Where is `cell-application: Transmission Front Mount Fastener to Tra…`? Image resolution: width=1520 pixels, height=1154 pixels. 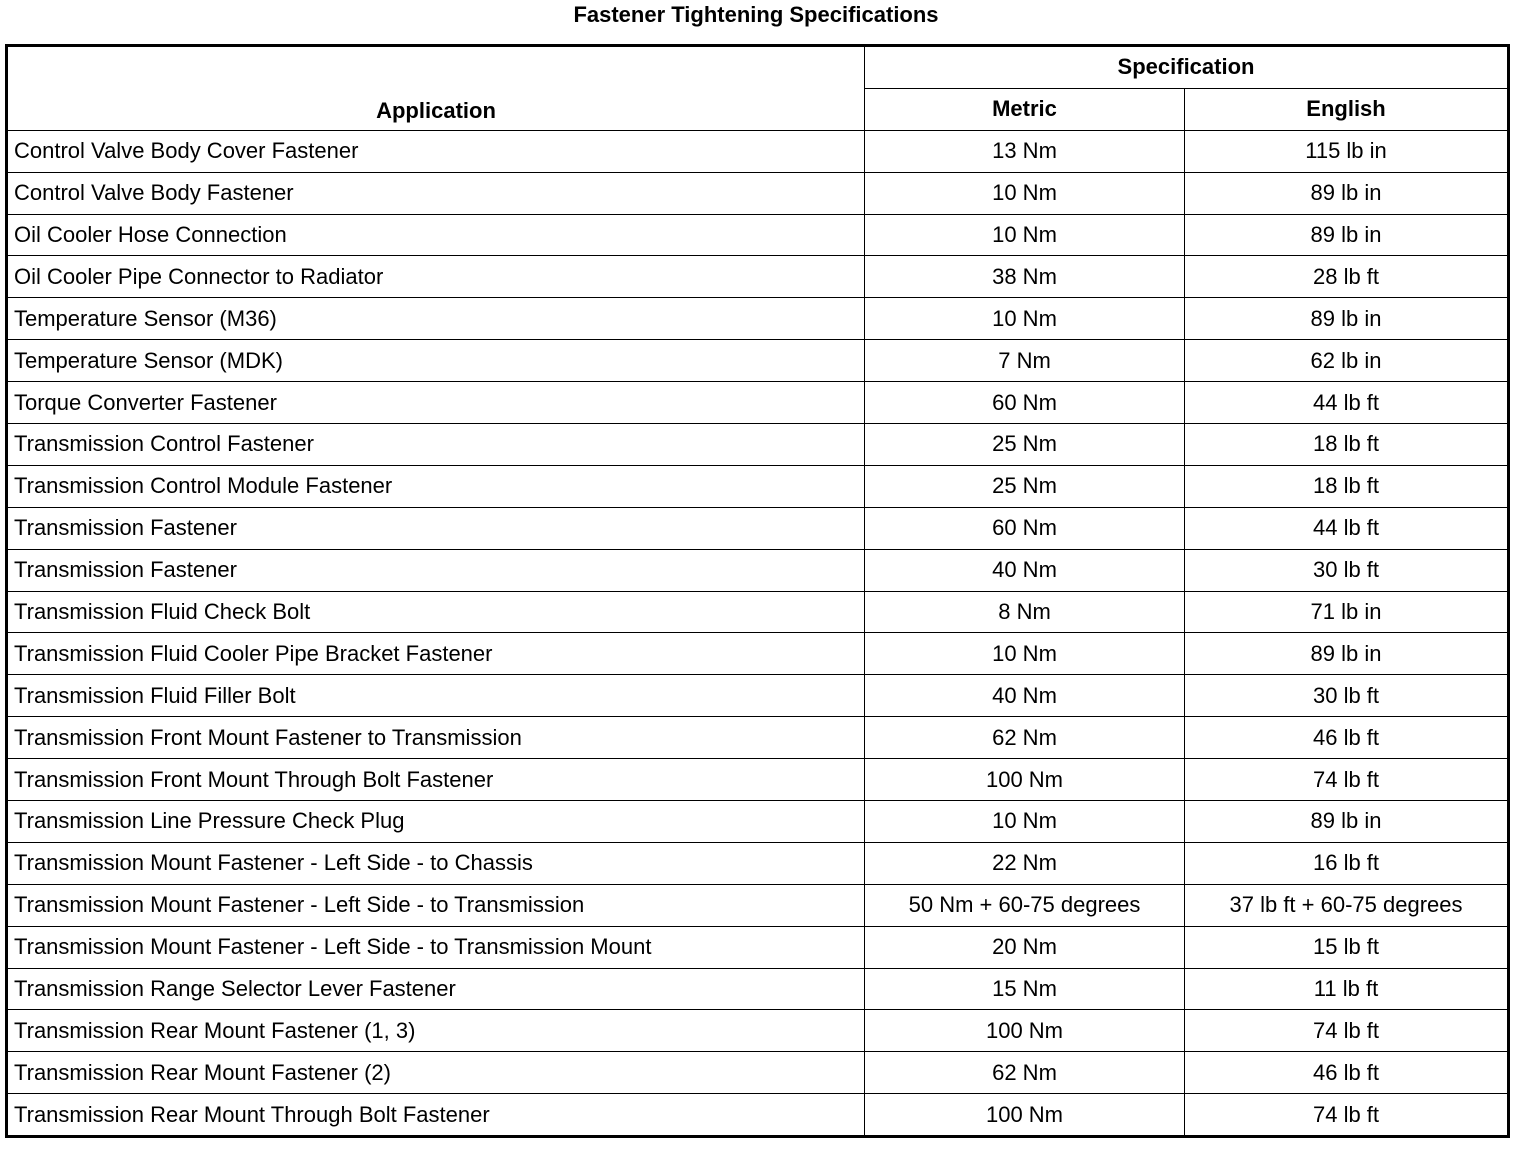
cell-application: Transmission Front Mount Fastener to Tra… is located at coordinates (435, 738).